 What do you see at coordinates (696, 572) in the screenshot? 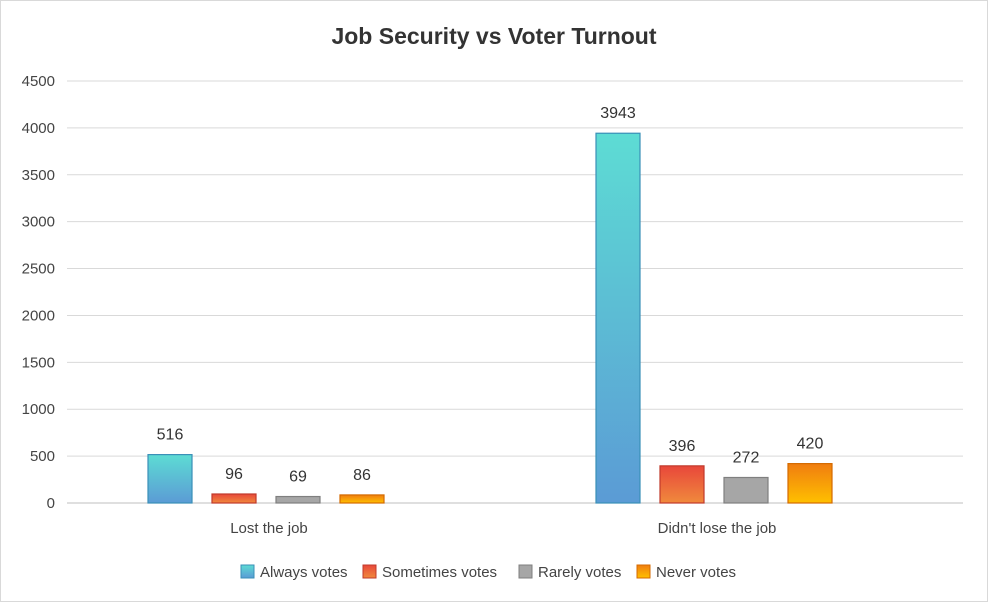
I see `legend-label: Never votes` at bounding box center [696, 572].